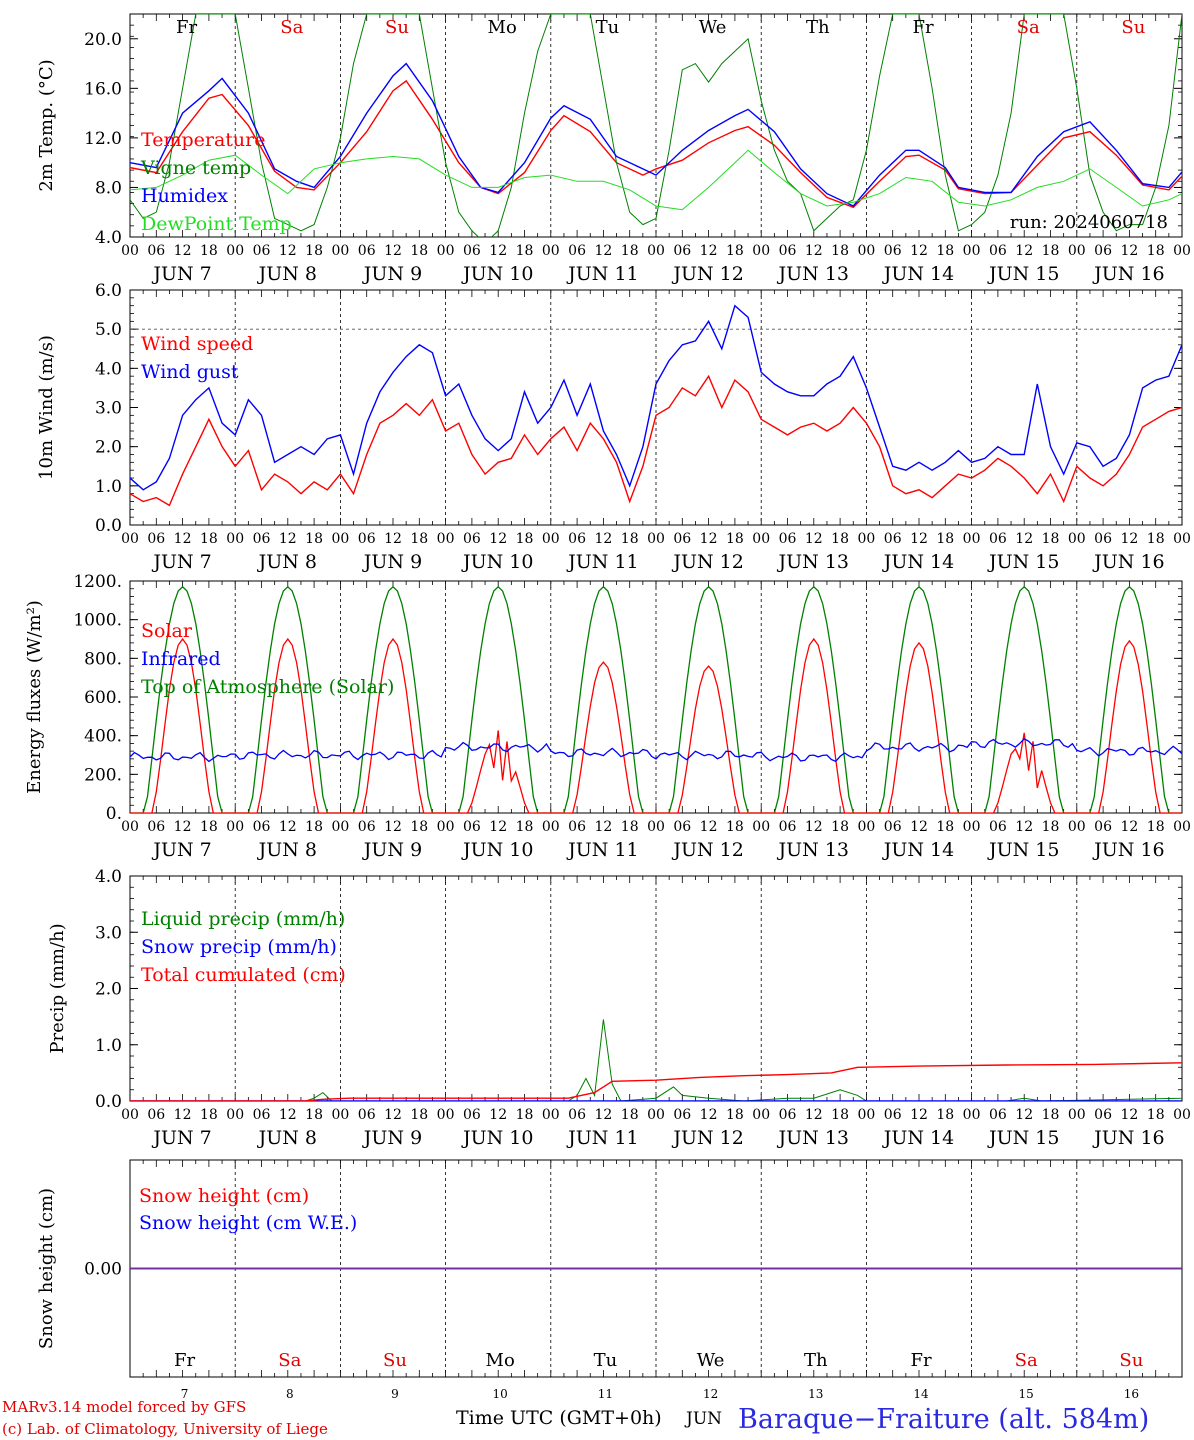 This screenshot has height=1440, width=1194. I want to click on y-tick-label: 6.0, so click(108, 291).